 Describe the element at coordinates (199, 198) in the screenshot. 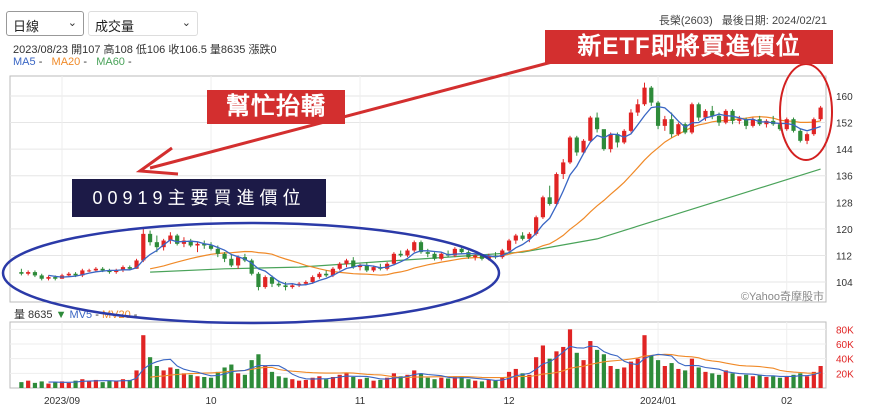

I see `key-price-annotation: 00919主要買進價位` at that location.